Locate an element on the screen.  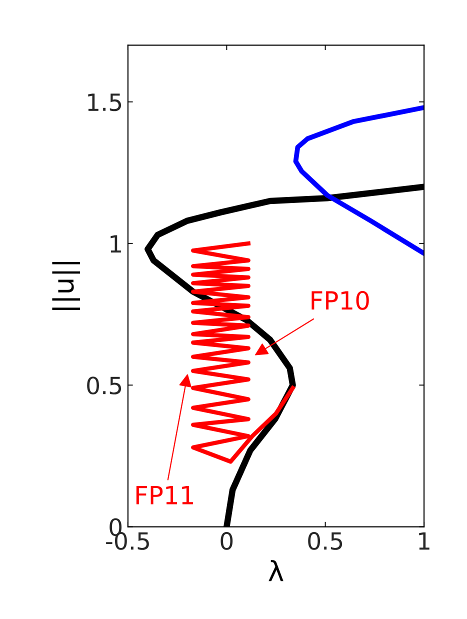
x-tick-label: 0.5 is located at coordinates (325, 541).